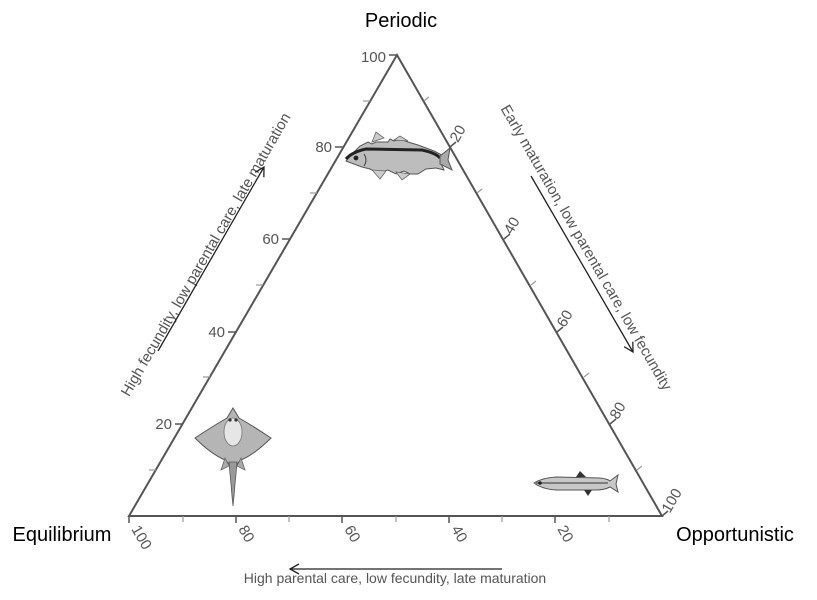 This screenshot has height=600, width=817. Describe the element at coordinates (141, 538) in the screenshot. I see `bottom-tick-label: 100` at that location.